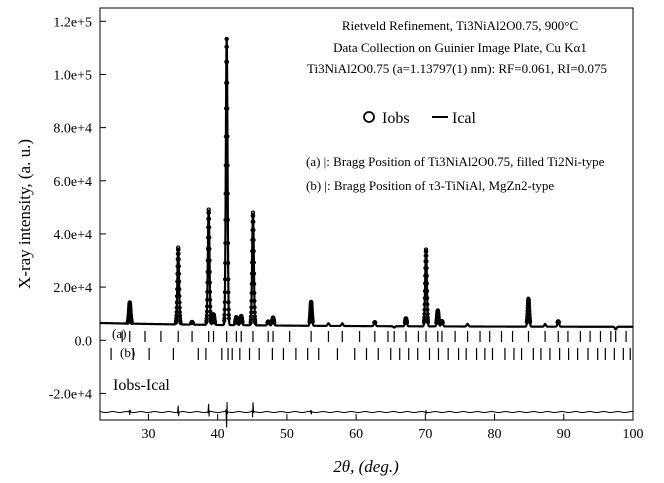 The image size is (664, 483). What do you see at coordinates (141, 385) in the screenshot?
I see `diff-label: Iobs-Ical` at bounding box center [141, 385].